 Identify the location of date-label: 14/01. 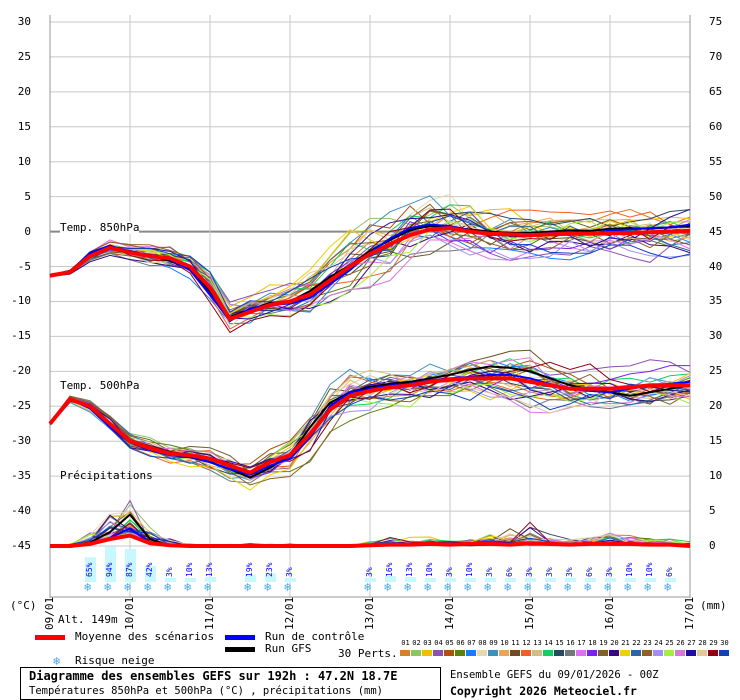
(449, 613).